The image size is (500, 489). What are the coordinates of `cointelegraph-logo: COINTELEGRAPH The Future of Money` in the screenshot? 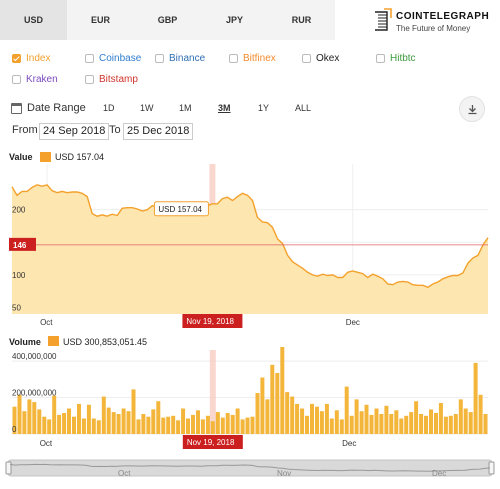 It's located at (434, 21).